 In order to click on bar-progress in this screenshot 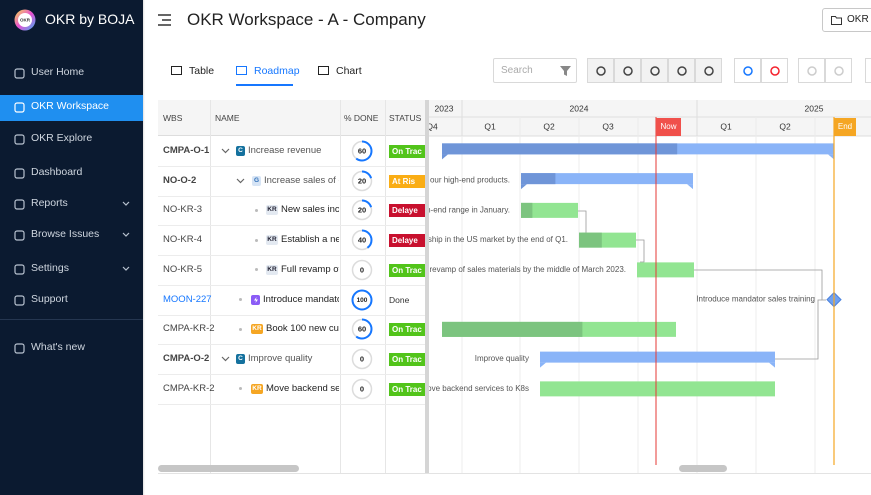, I will do `click(527, 210)`.